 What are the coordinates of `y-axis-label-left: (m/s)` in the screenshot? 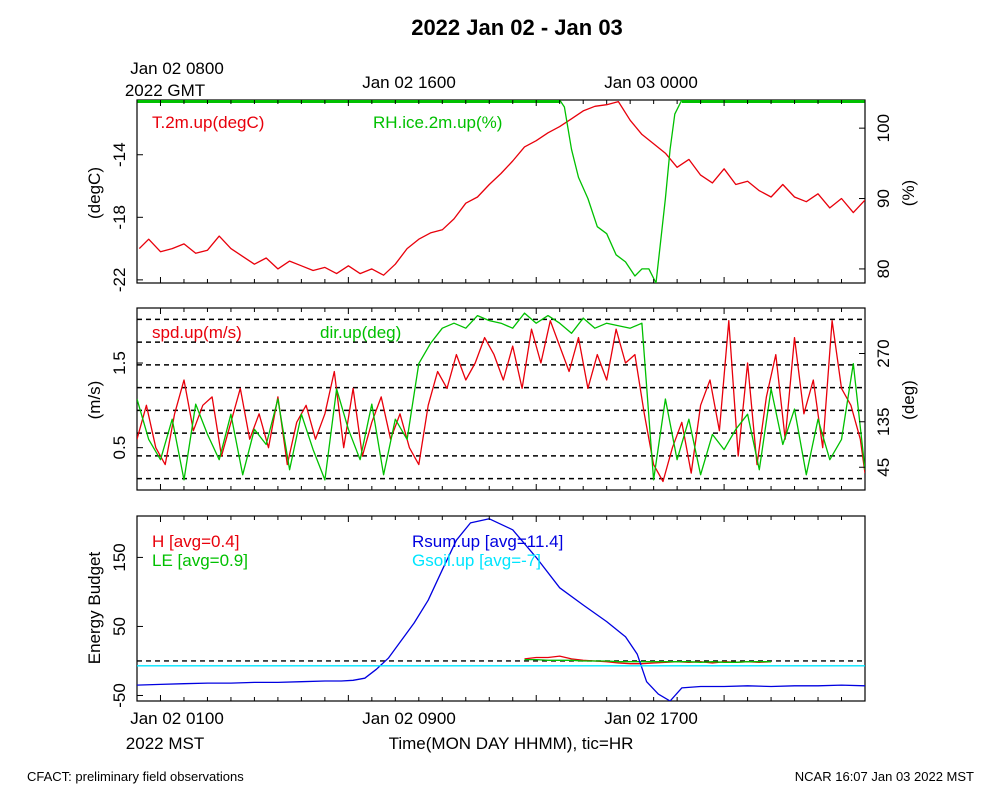 It's located at (94, 400).